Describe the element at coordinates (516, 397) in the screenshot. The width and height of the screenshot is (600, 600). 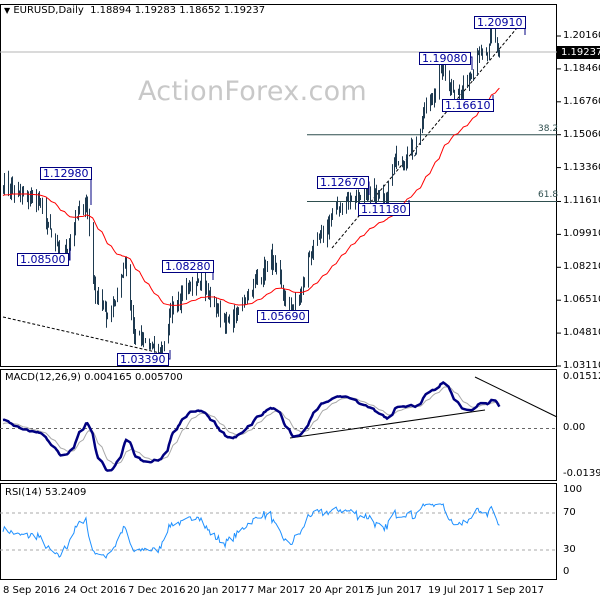
I see `macd-resistance-trendline` at that location.